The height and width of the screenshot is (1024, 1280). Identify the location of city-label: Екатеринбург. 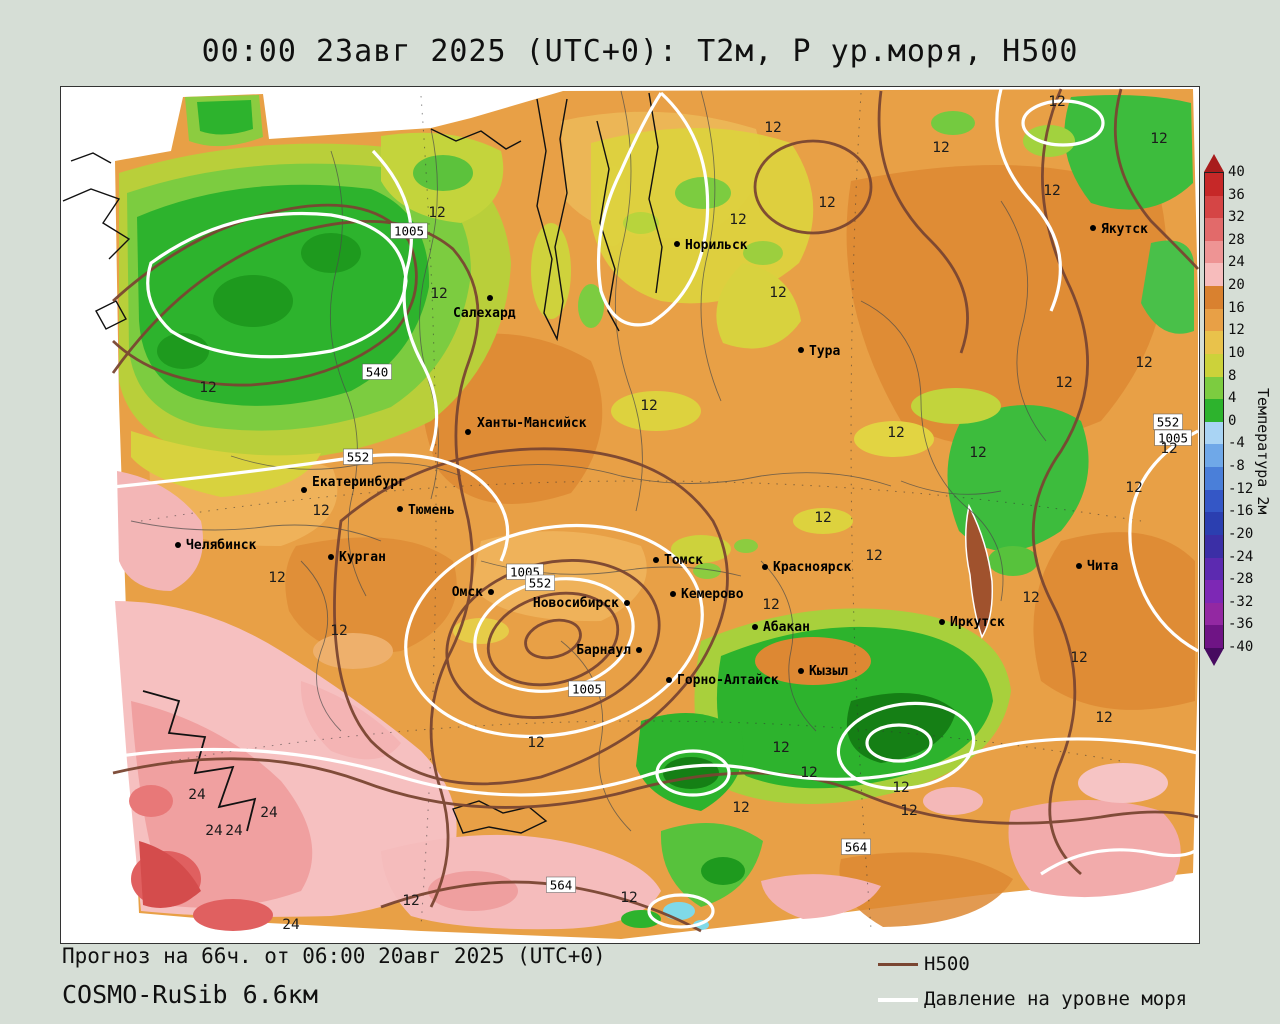
(359, 482).